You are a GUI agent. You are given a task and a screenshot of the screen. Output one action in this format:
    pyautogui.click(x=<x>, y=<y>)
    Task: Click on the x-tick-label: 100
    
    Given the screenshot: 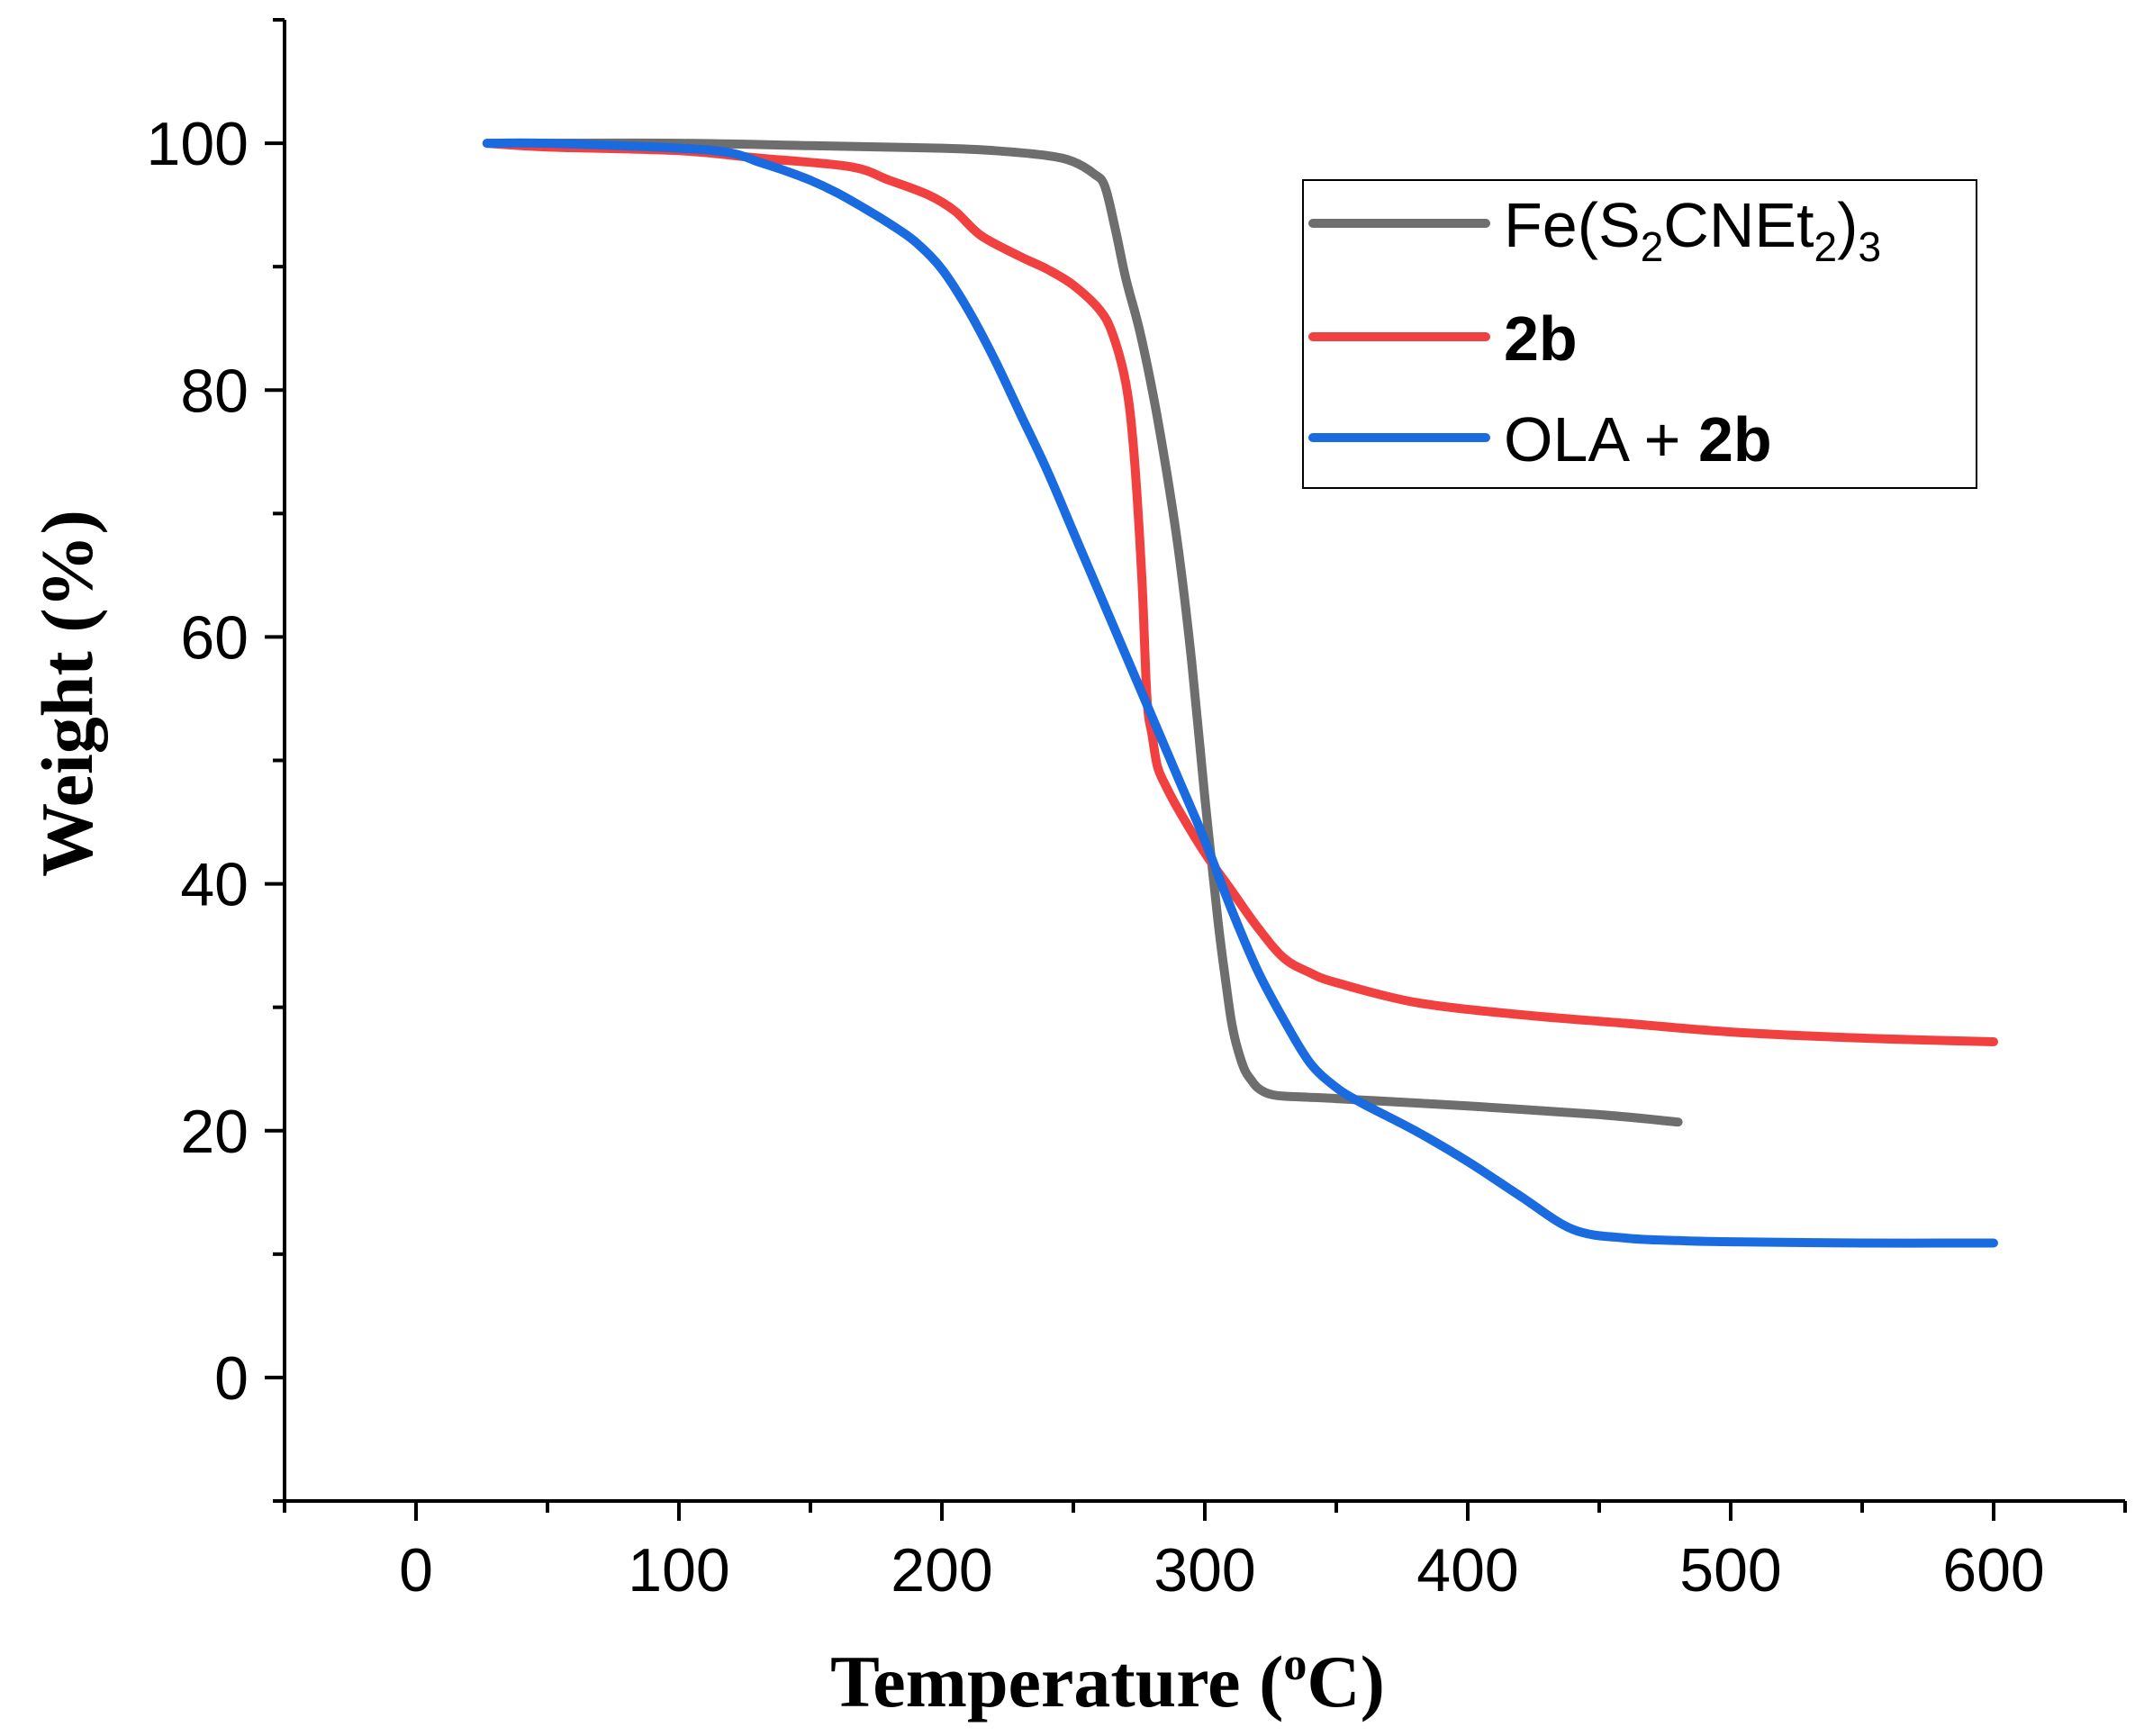 What is the action you would take?
    pyautogui.click(x=678, y=1570)
    